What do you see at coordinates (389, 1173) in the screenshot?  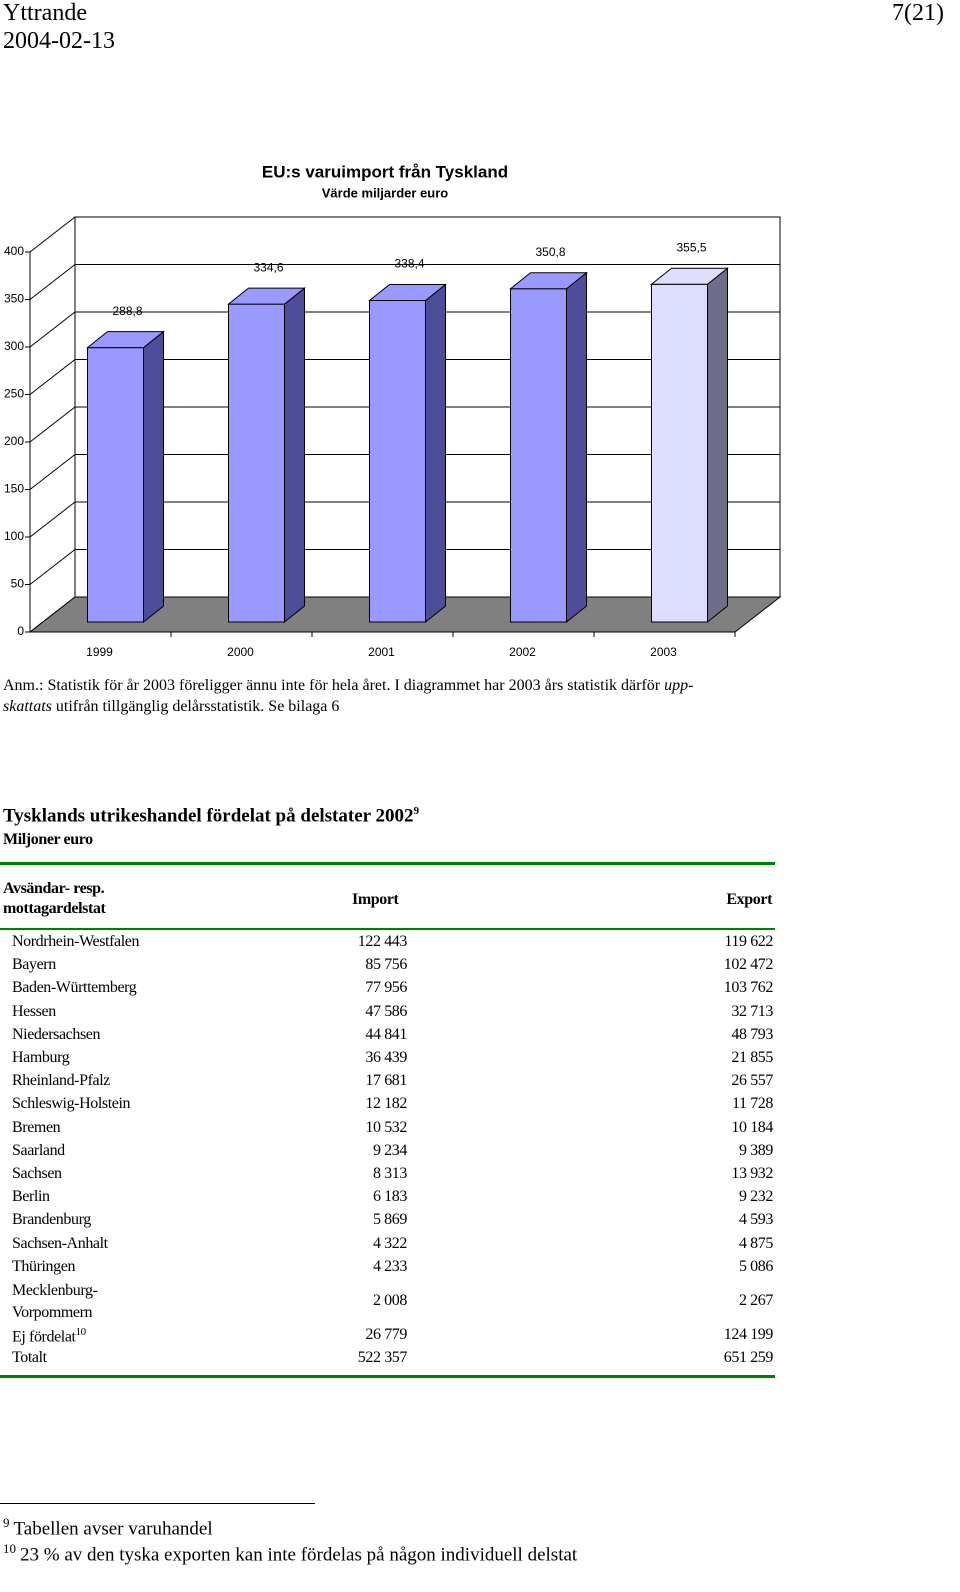 I see `import-value: 8 313` at bounding box center [389, 1173].